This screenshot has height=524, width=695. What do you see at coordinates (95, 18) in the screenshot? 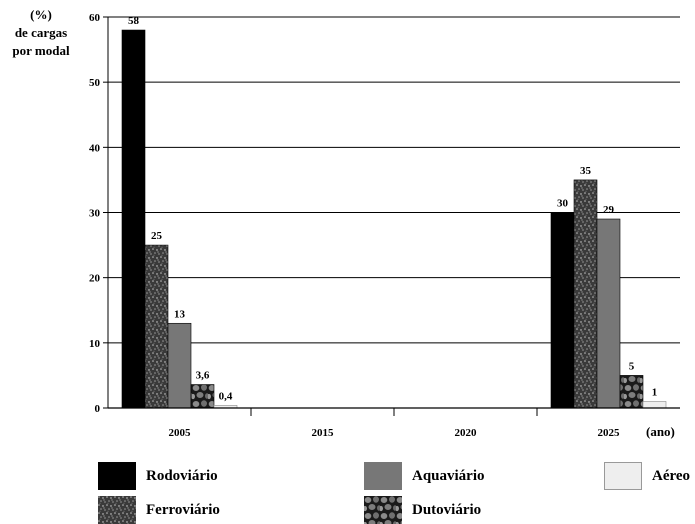
I see `y-tick-label: 60` at bounding box center [95, 18].